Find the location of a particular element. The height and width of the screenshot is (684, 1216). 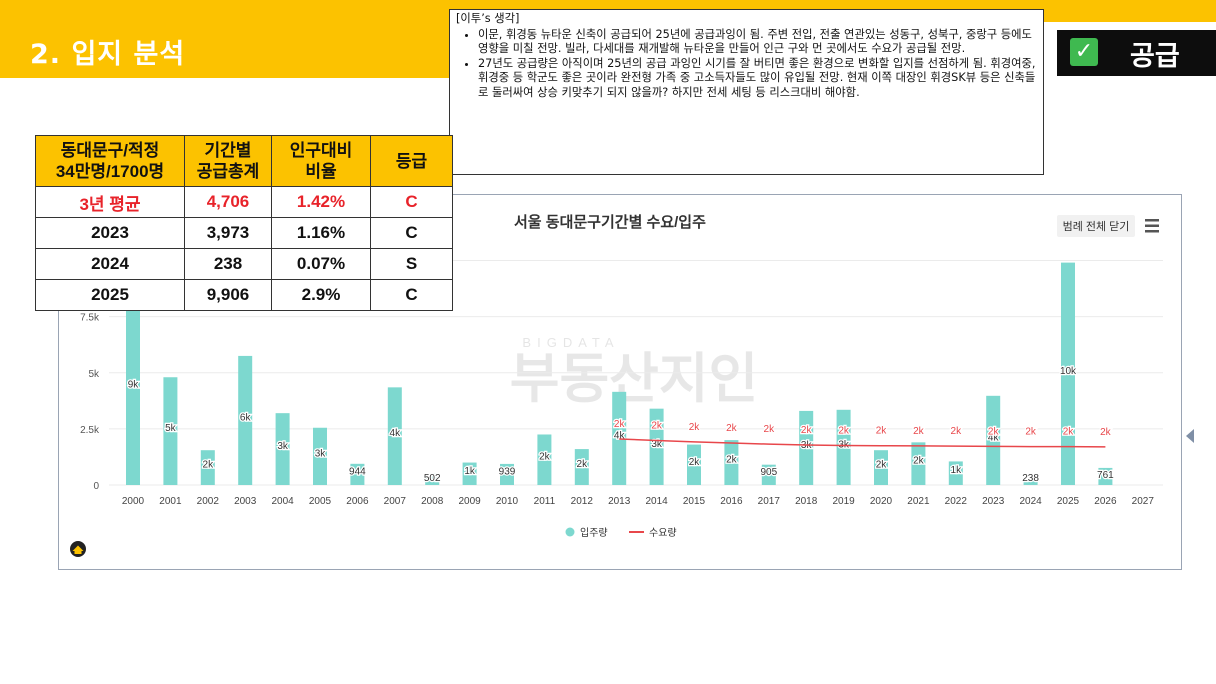

bar-2009 is located at coordinates (469, 473).